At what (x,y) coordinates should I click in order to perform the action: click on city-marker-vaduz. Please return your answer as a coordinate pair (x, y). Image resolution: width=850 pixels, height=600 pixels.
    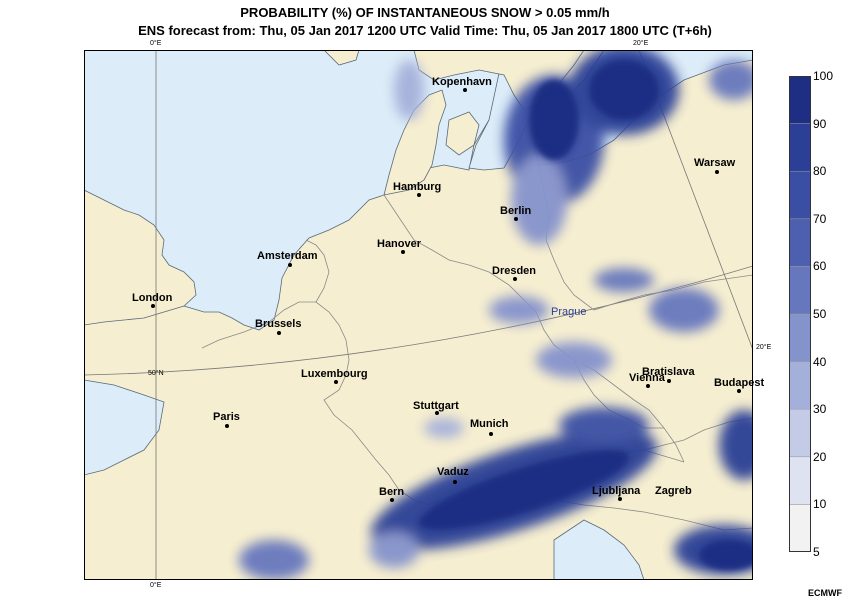
    Looking at the image, I should click on (455, 482).